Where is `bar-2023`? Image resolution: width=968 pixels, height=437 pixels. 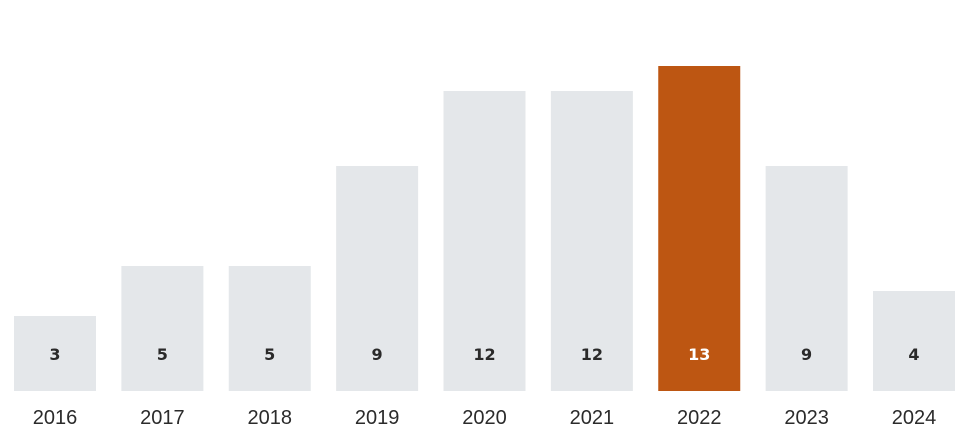 bar-2023 is located at coordinates (806, 278).